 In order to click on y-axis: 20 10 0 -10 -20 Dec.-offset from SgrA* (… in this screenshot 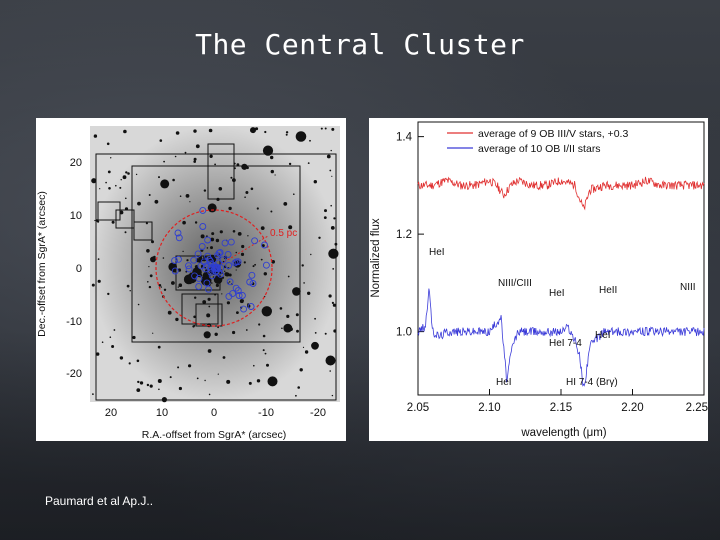, I will do `click(59, 268)`.